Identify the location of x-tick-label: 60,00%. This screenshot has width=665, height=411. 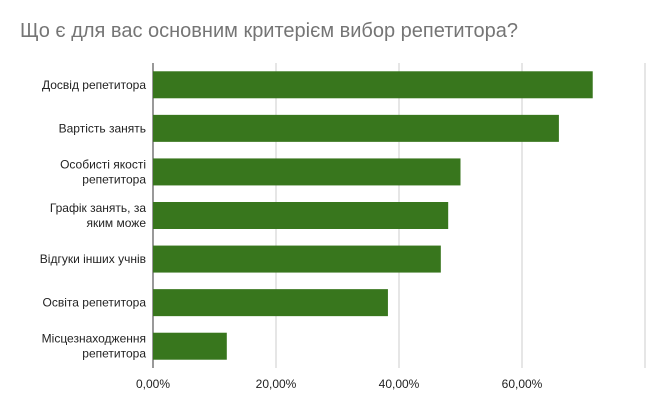
(522, 384).